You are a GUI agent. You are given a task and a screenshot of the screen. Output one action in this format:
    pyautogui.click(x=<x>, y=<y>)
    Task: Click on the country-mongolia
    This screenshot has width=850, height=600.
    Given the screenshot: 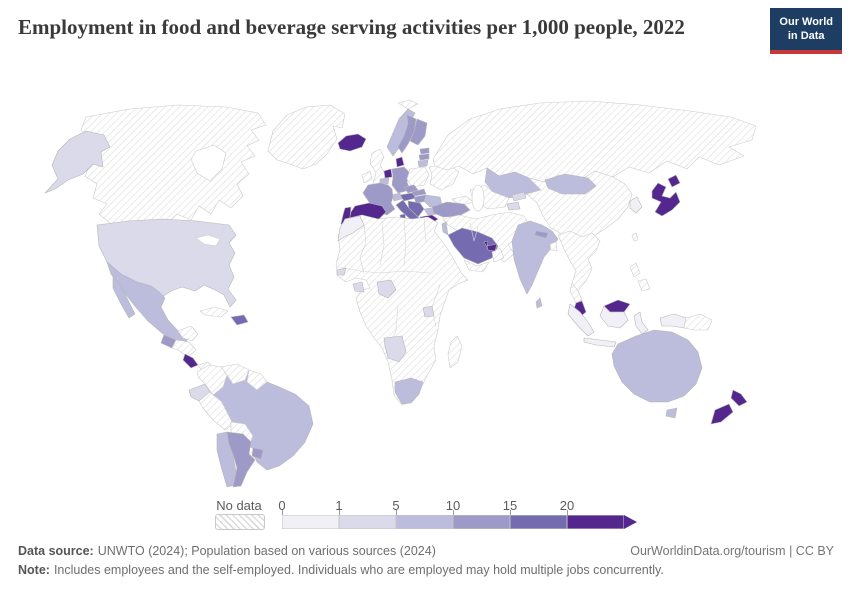 What is the action you would take?
    pyautogui.click(x=570, y=184)
    